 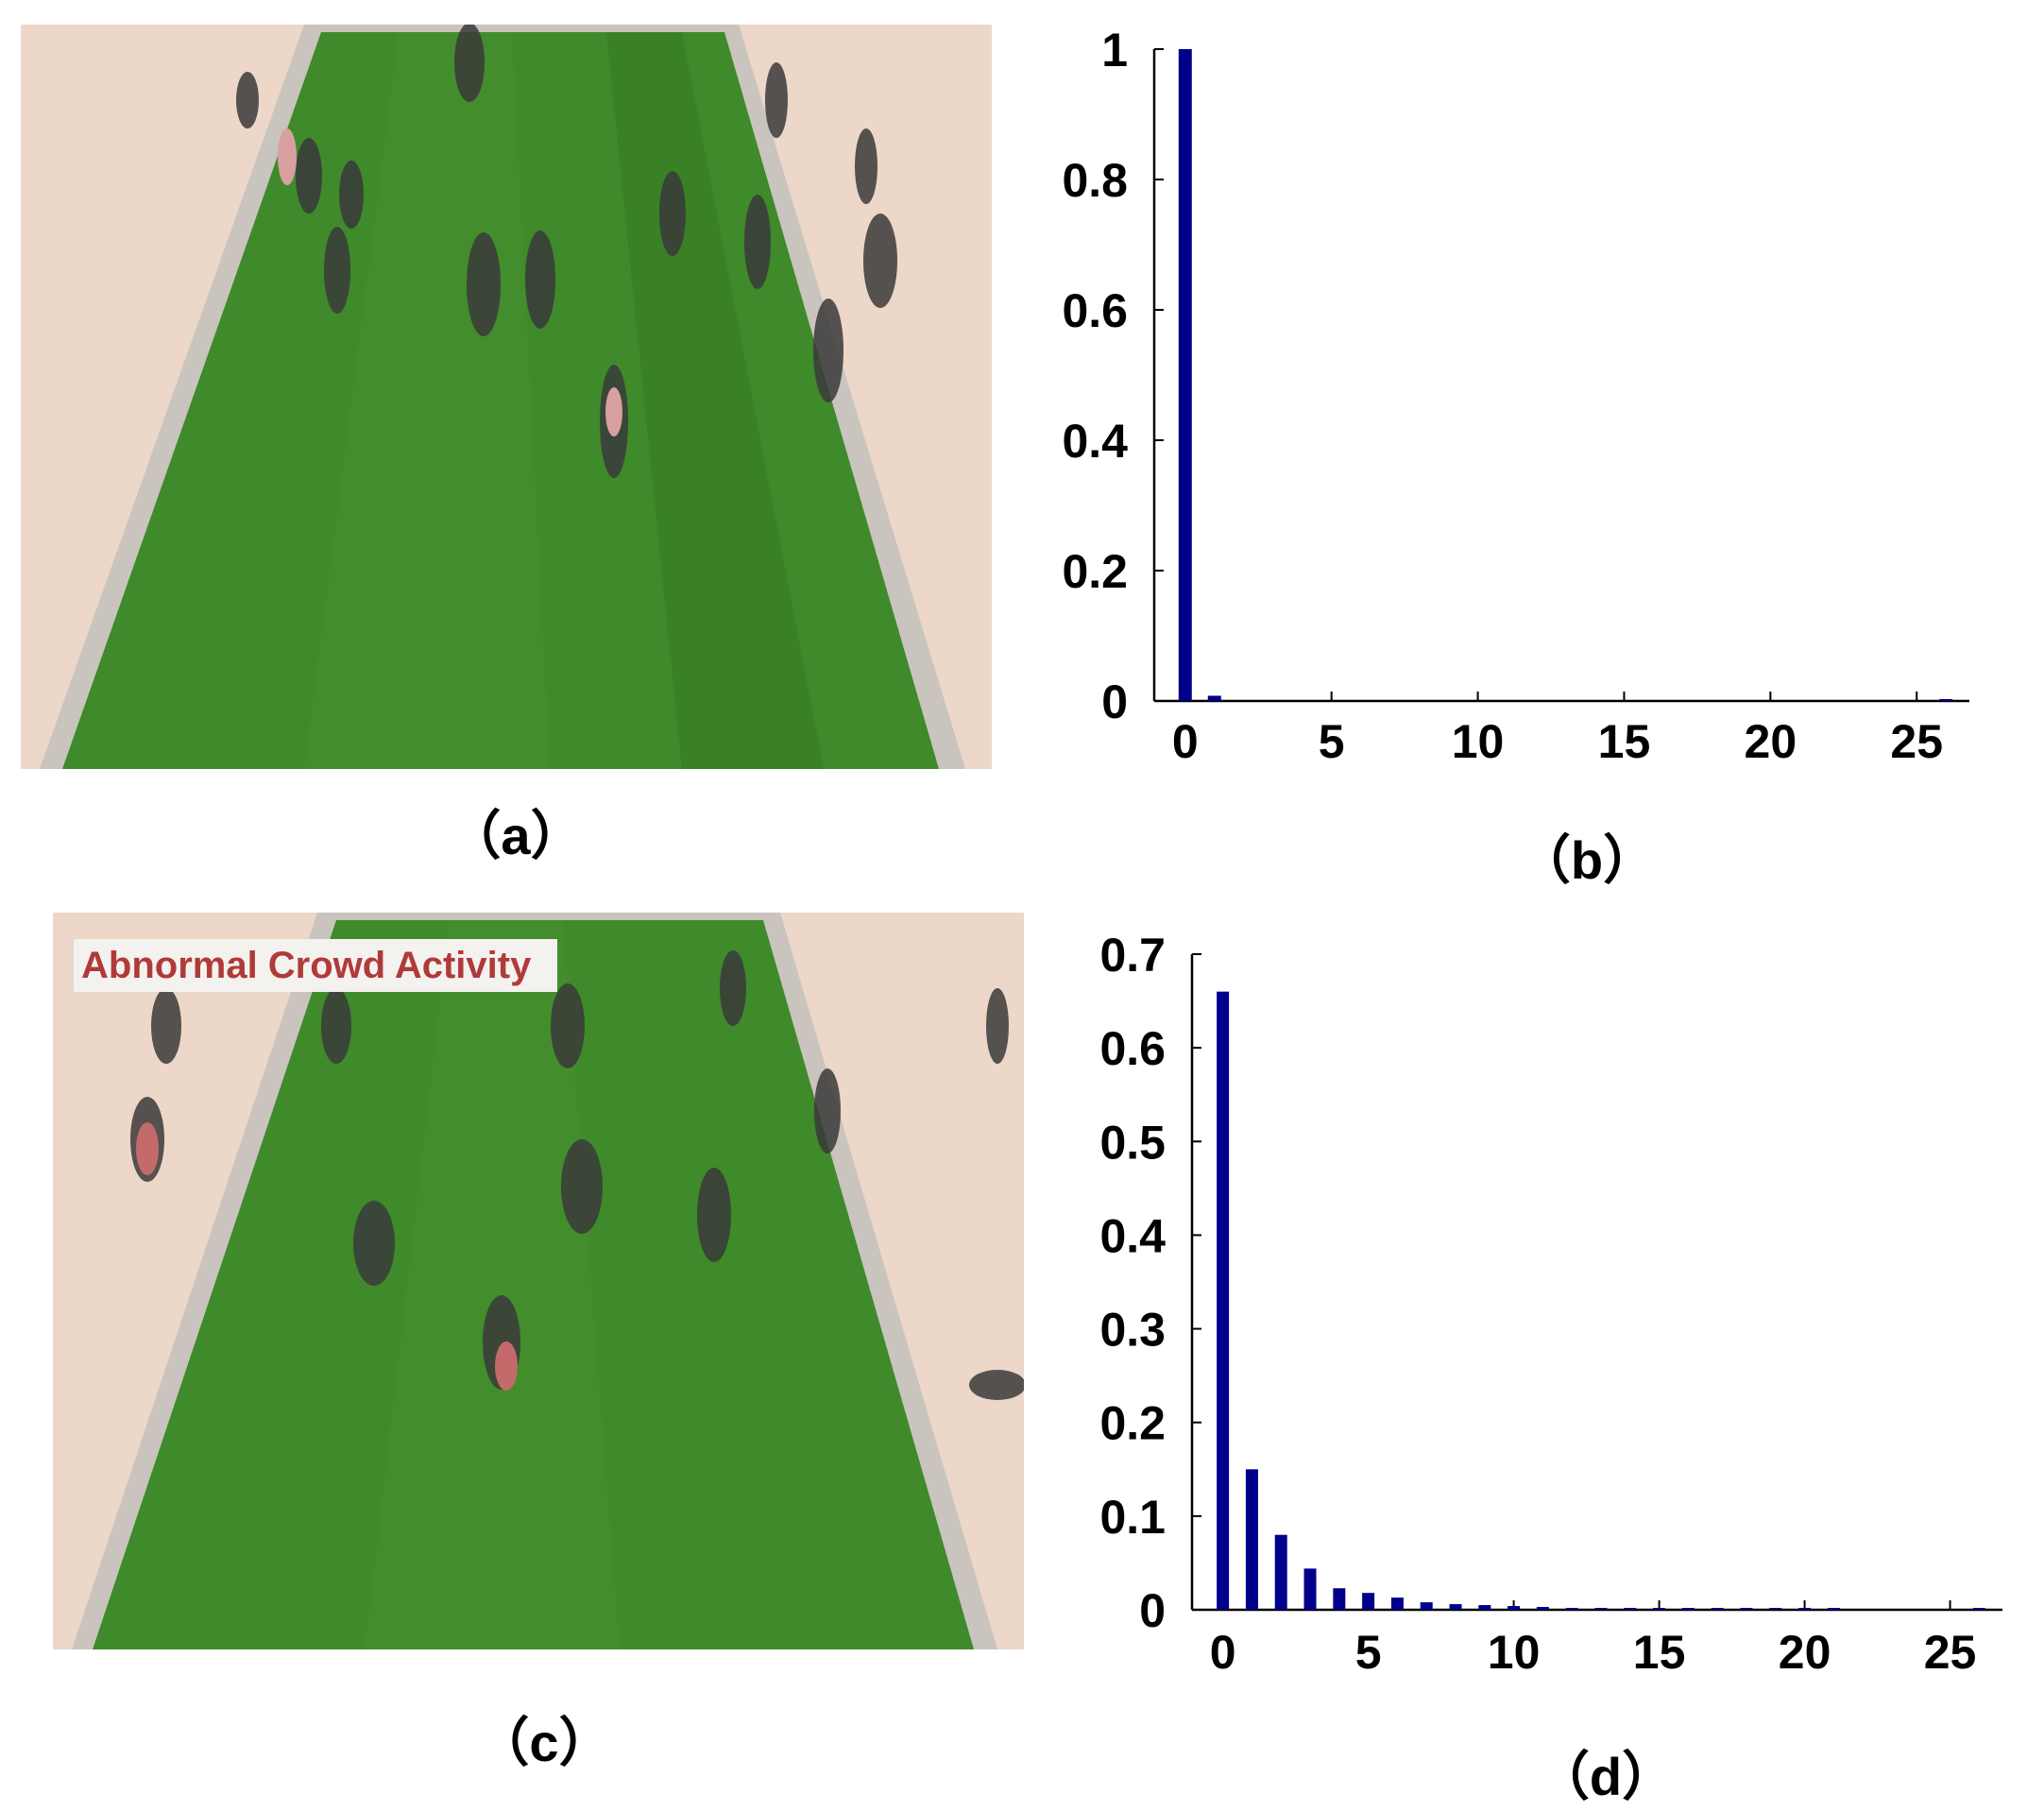 What do you see at coordinates (1095, 180) in the screenshot?
I see `y-tick-label: 0.8` at bounding box center [1095, 180].